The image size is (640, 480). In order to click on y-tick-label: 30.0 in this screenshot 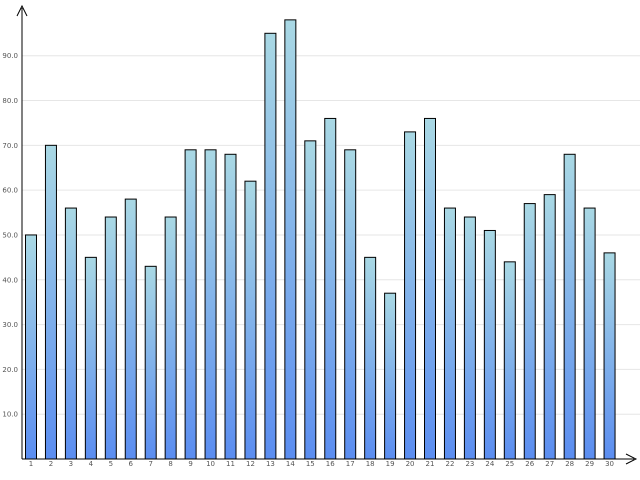, I will do `click(10, 325)`.